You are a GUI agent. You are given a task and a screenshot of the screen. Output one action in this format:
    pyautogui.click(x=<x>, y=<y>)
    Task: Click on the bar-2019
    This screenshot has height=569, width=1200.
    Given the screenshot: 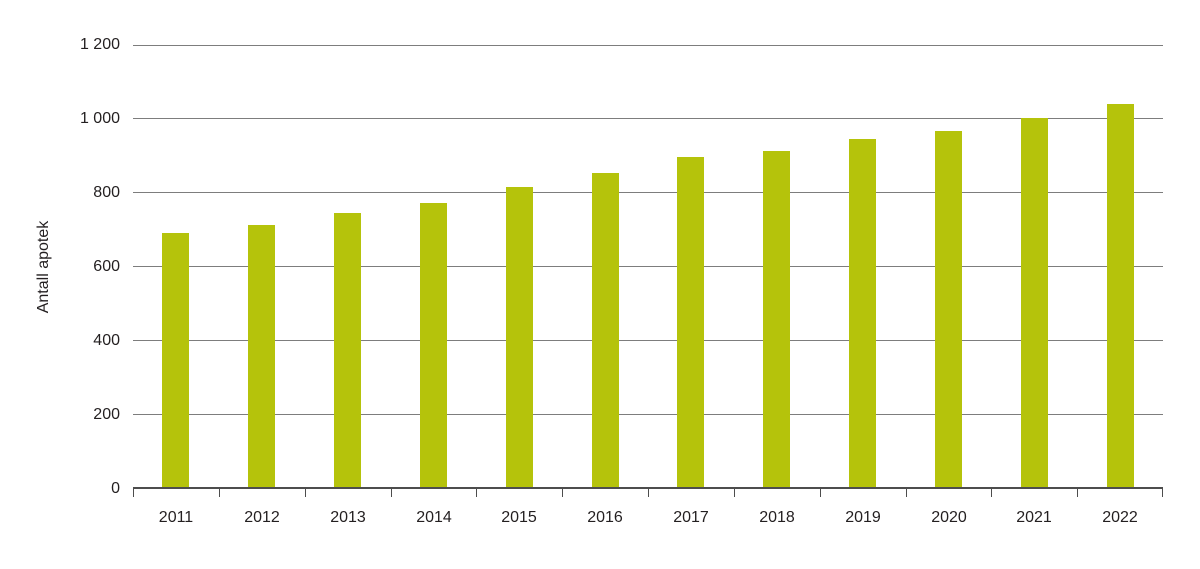 What is the action you would take?
    pyautogui.click(x=862, y=313)
    